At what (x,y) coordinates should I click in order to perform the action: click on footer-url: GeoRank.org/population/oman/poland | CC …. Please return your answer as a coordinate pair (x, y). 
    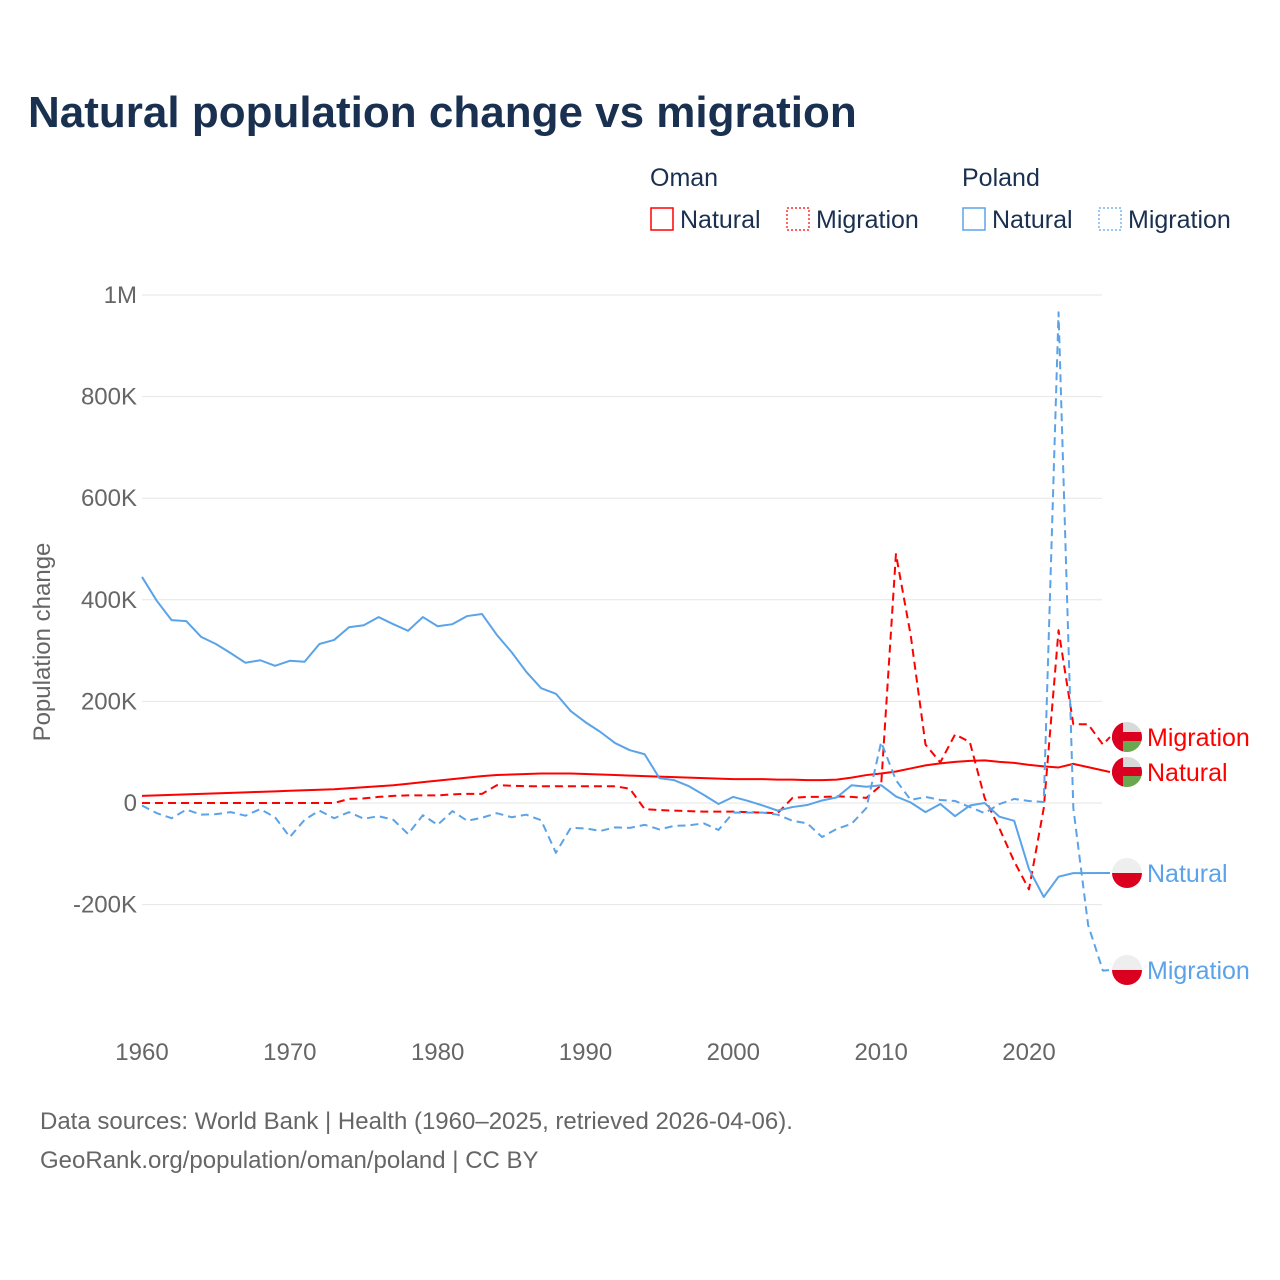
    Looking at the image, I should click on (289, 1160).